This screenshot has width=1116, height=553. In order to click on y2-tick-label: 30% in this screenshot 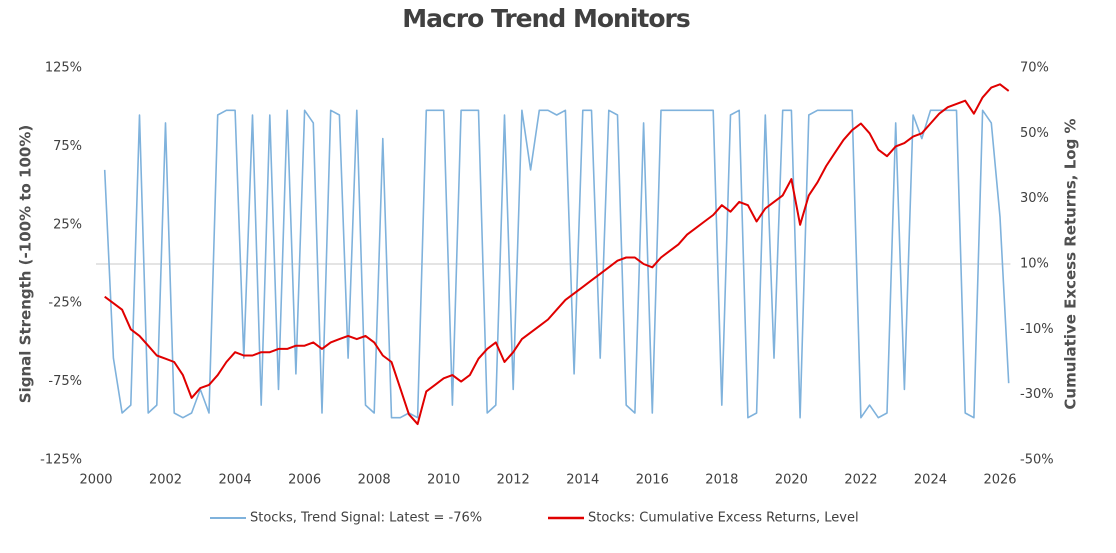, I will do `click(1034, 198)`.